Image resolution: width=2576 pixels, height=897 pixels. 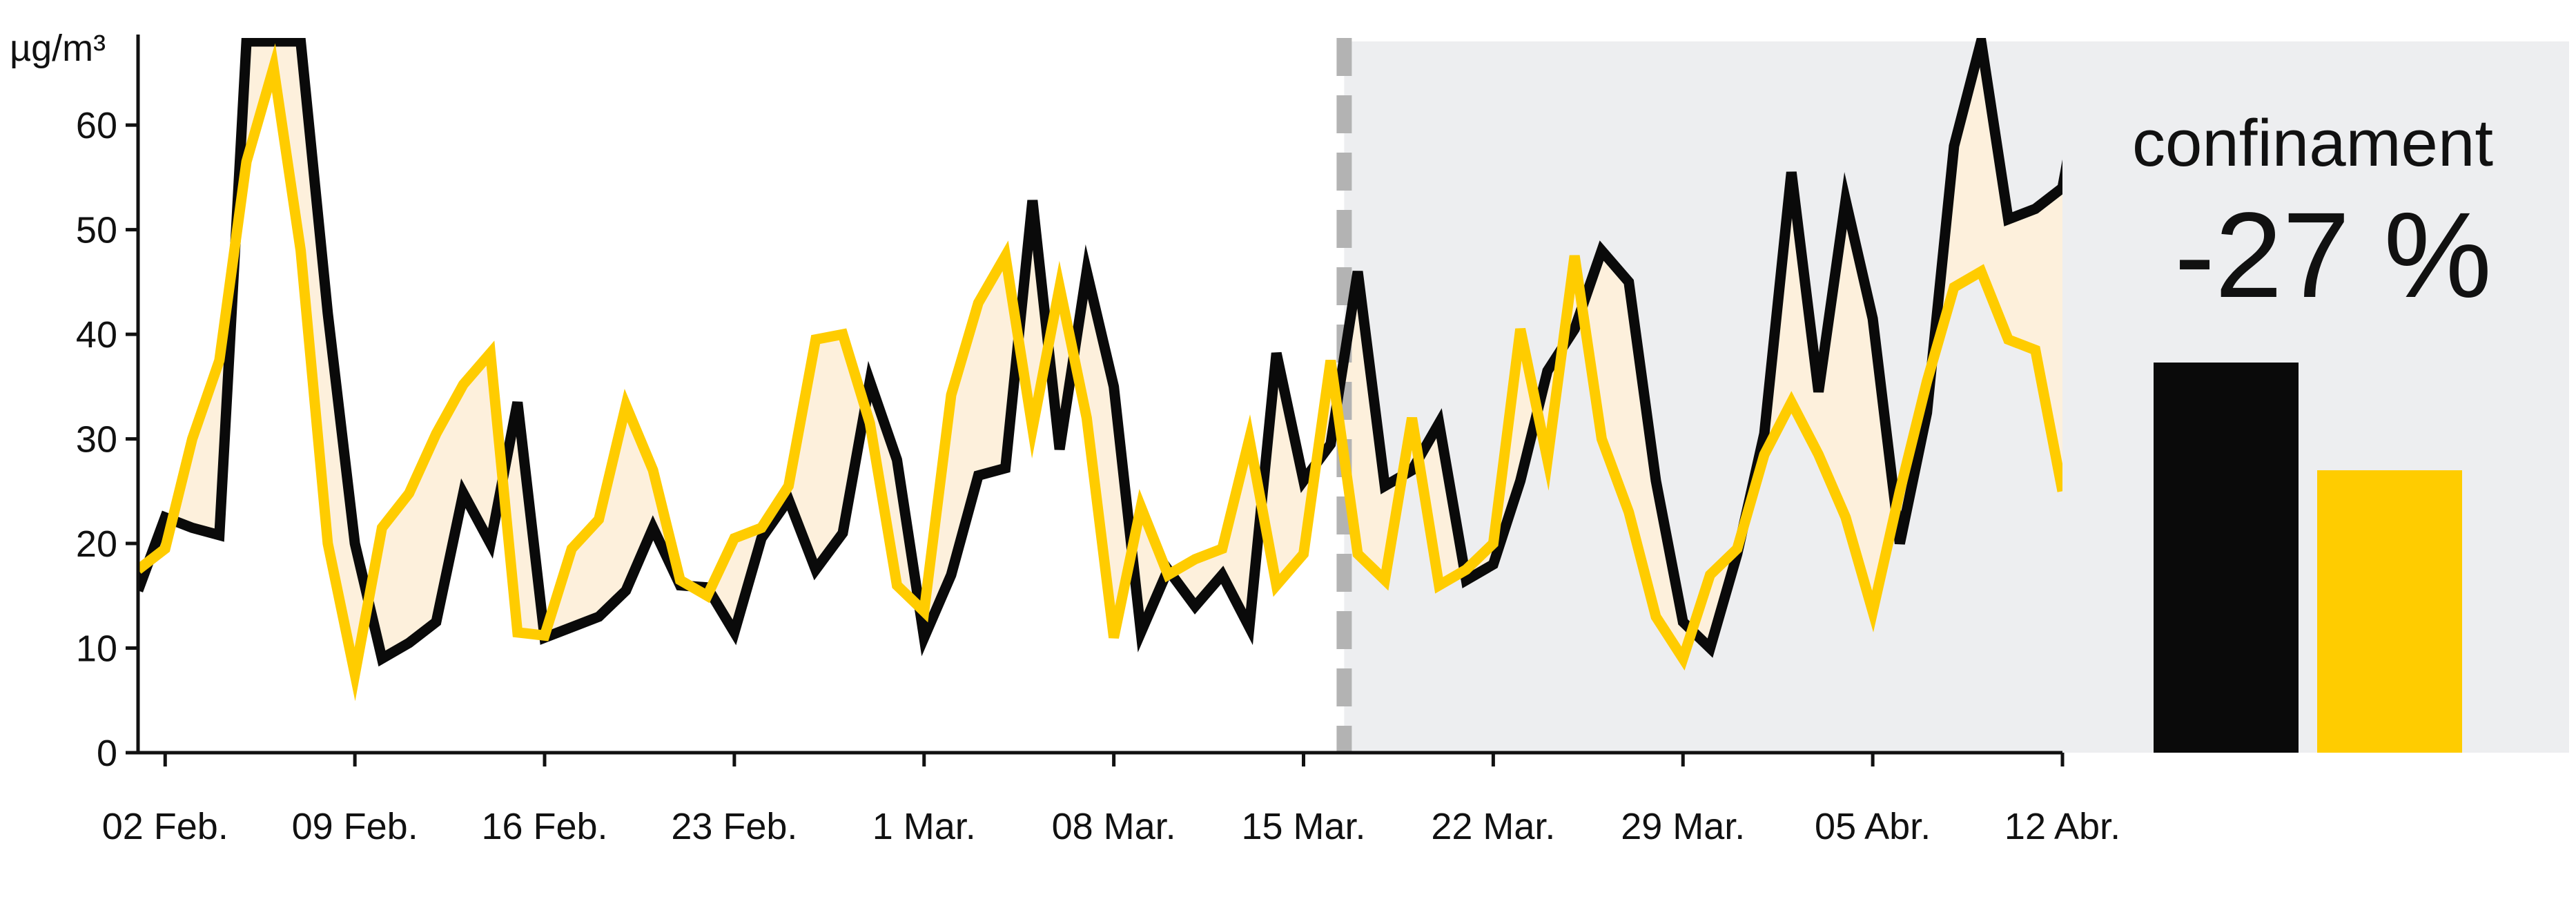 I want to click on inset-title: confinament, so click(x=2312, y=143).